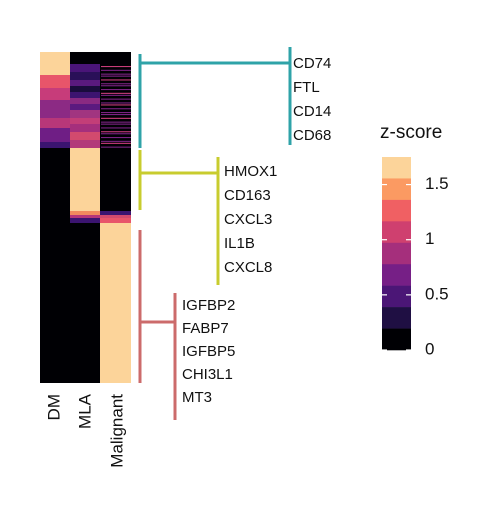 This screenshot has width=495, height=507. I want to click on gene-label-ftl: FTL, so click(306, 87).